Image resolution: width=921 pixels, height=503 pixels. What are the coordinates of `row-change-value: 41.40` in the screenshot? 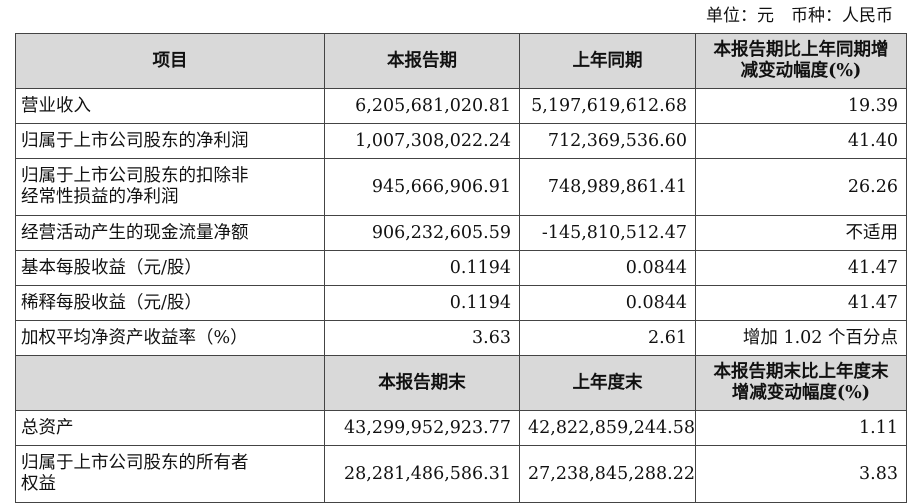 It's located at (801, 141).